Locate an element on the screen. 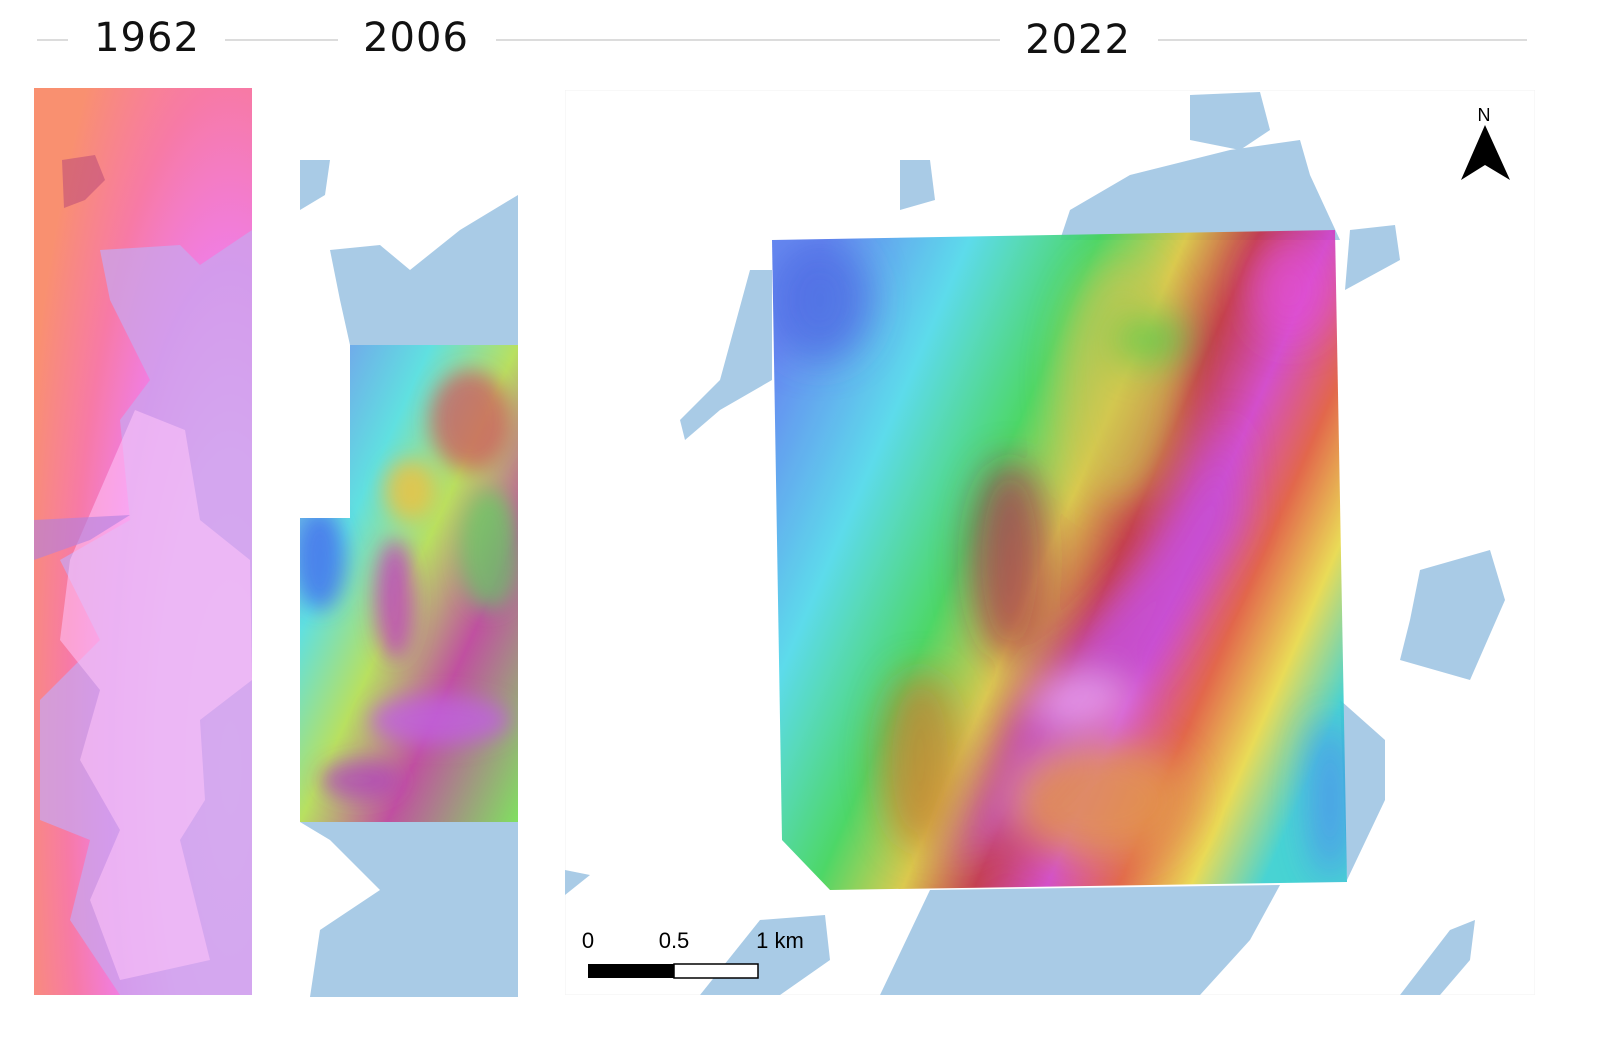 The width and height of the screenshot is (1600, 1054). scale-label: 0 is located at coordinates (588, 940).